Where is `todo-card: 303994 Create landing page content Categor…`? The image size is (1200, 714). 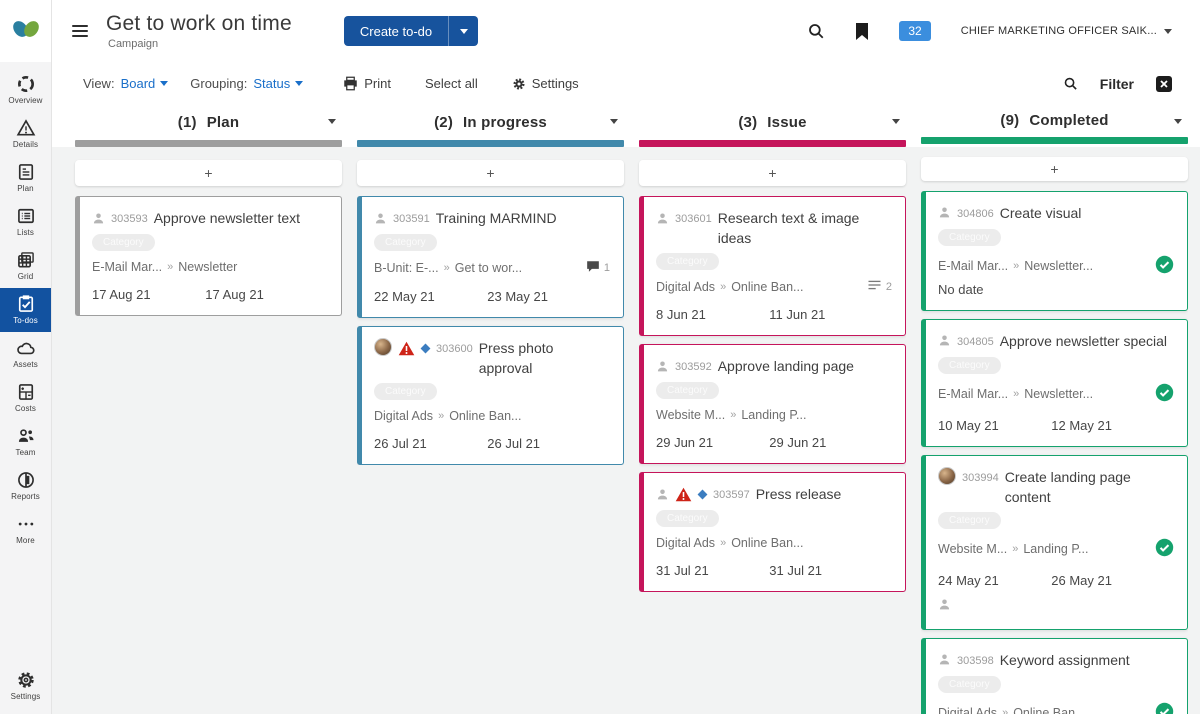 todo-card: 303994 Create landing page content Categor… is located at coordinates (1054, 542).